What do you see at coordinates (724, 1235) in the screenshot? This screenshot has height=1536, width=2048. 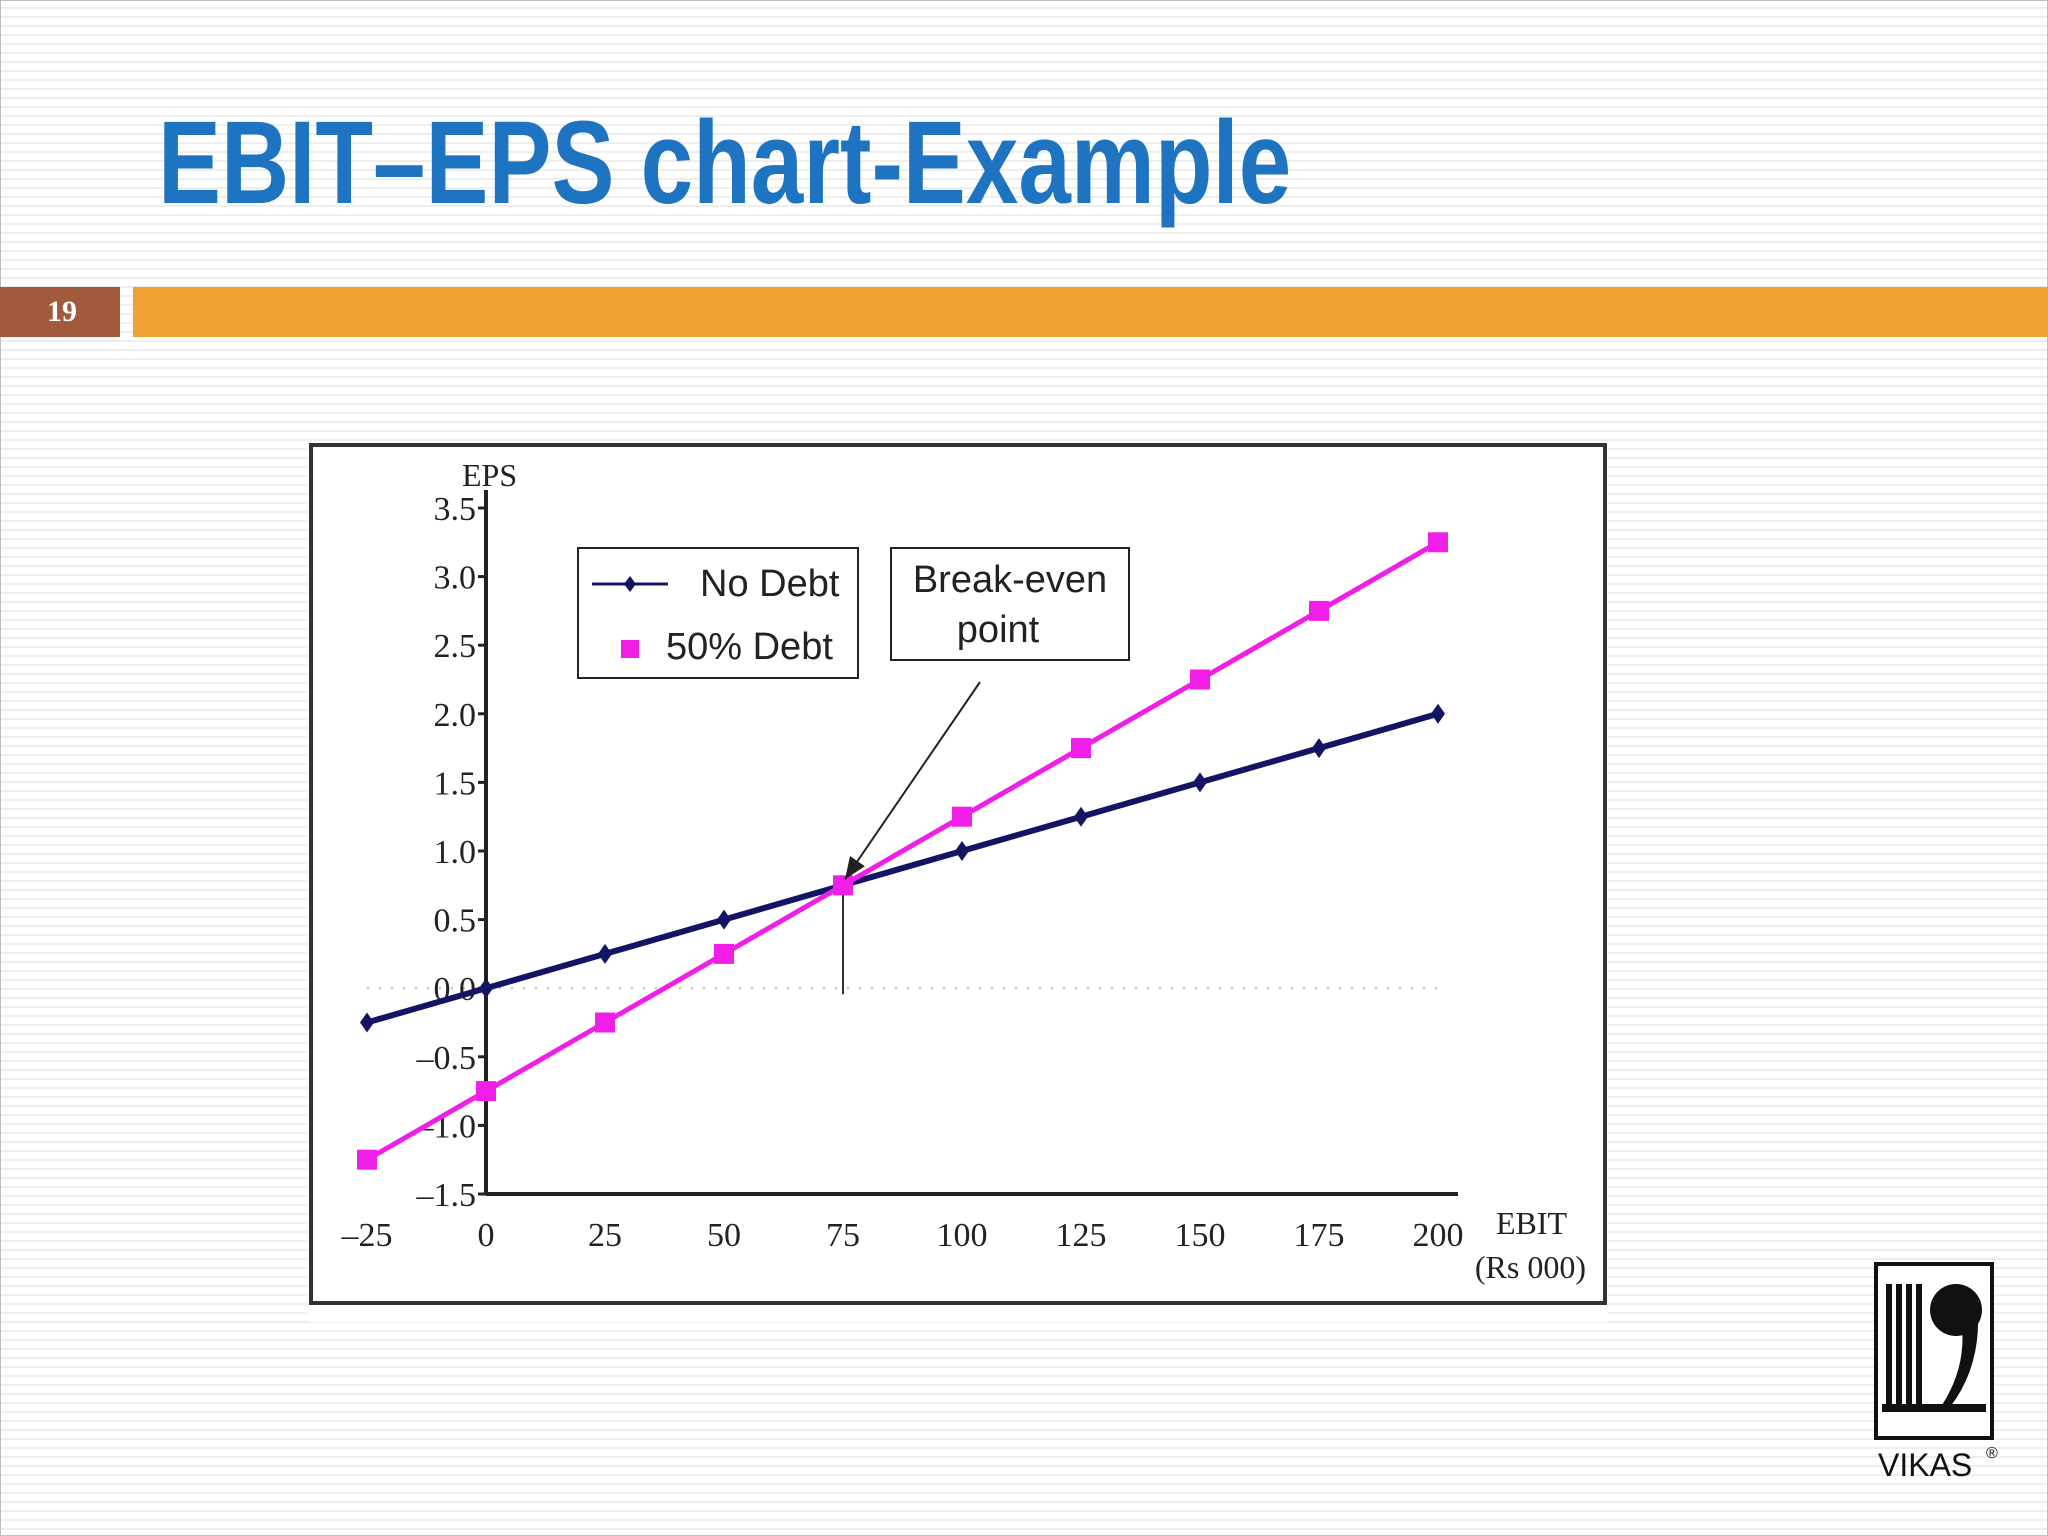 I see `x-tick-label: 50` at bounding box center [724, 1235].